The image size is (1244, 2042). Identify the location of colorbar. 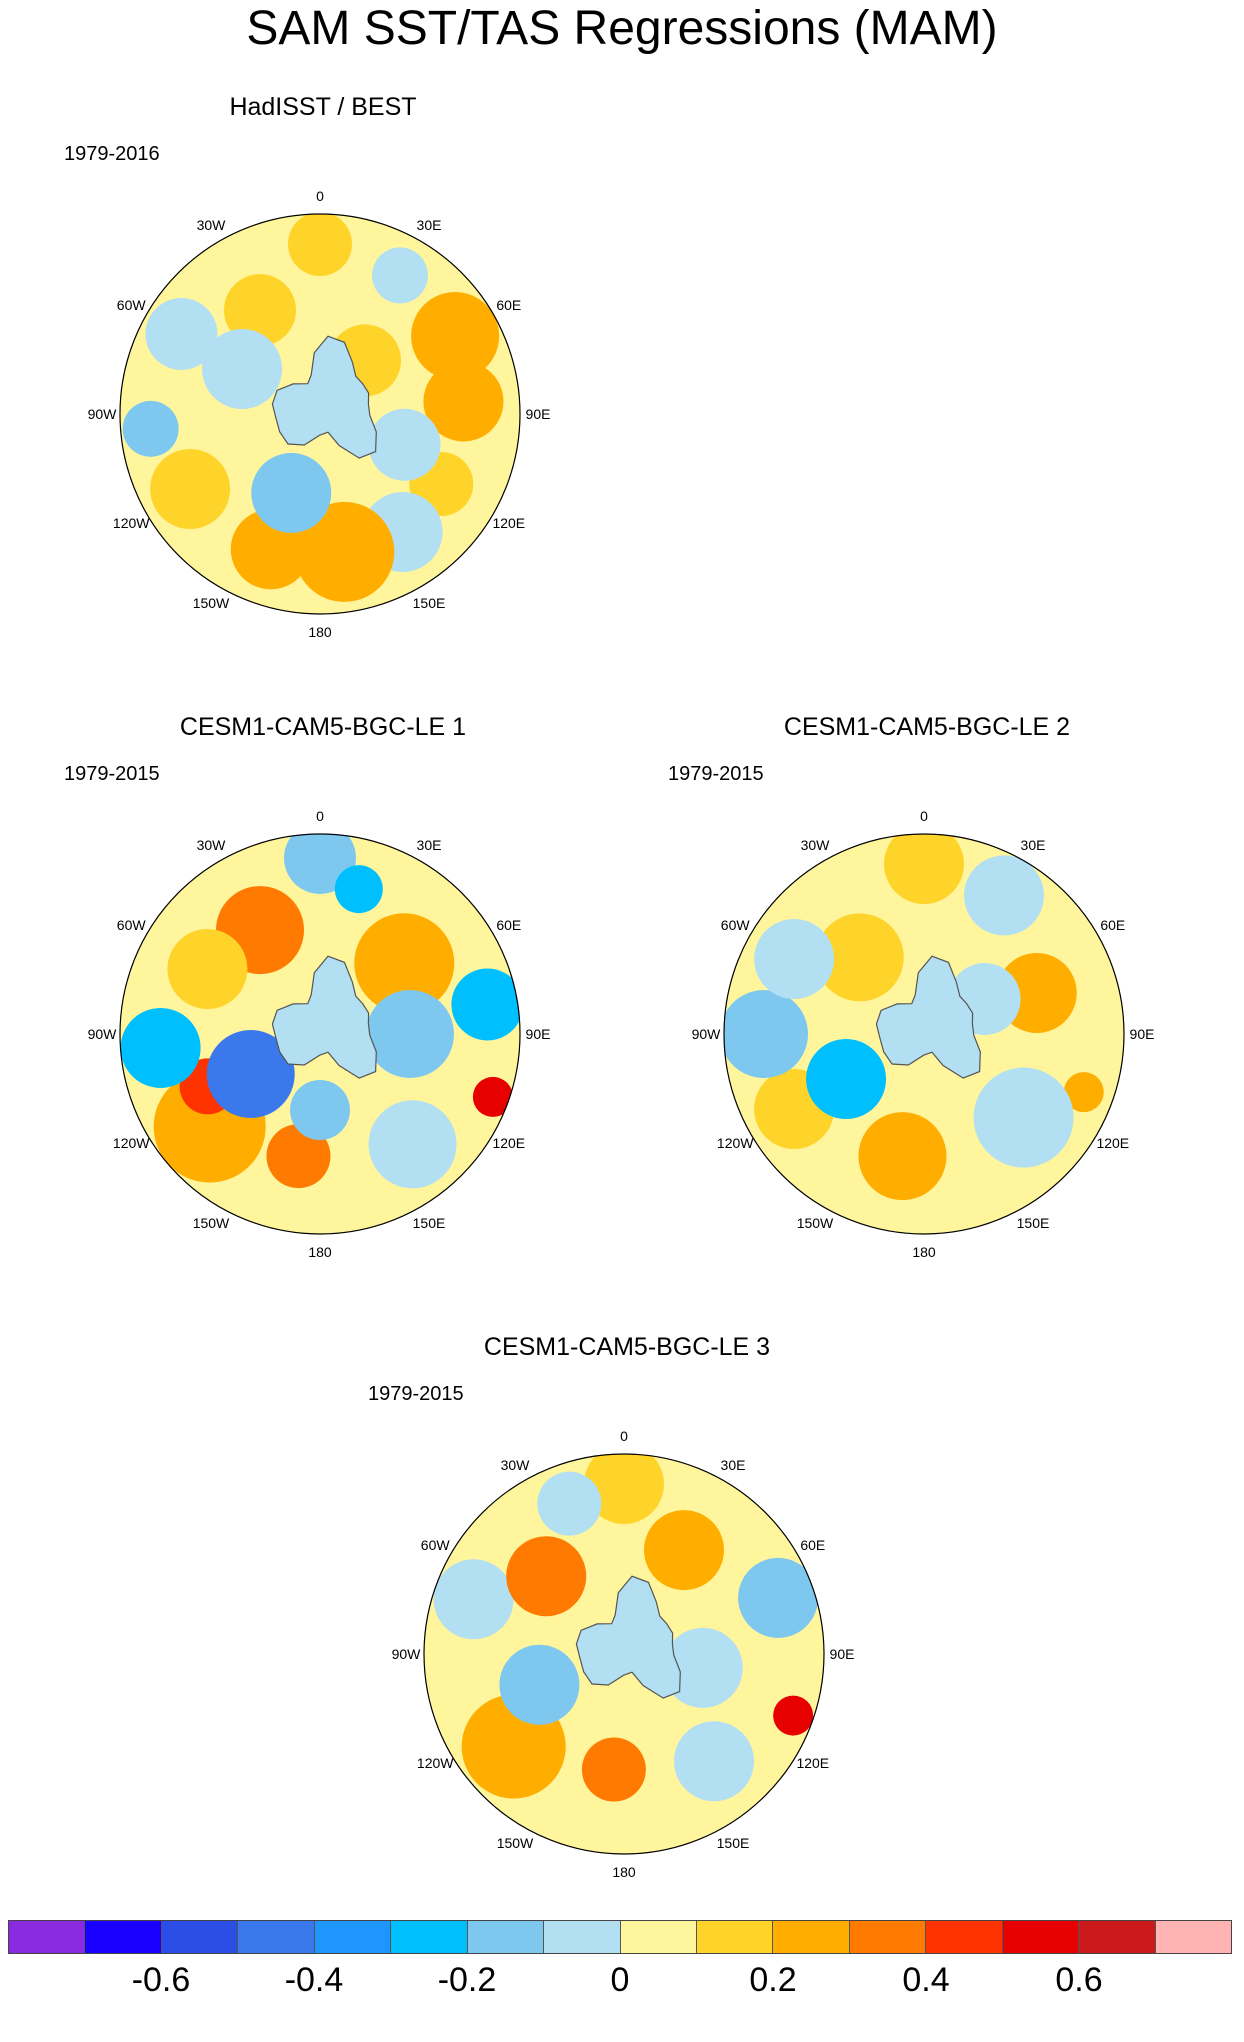
(620, 1937).